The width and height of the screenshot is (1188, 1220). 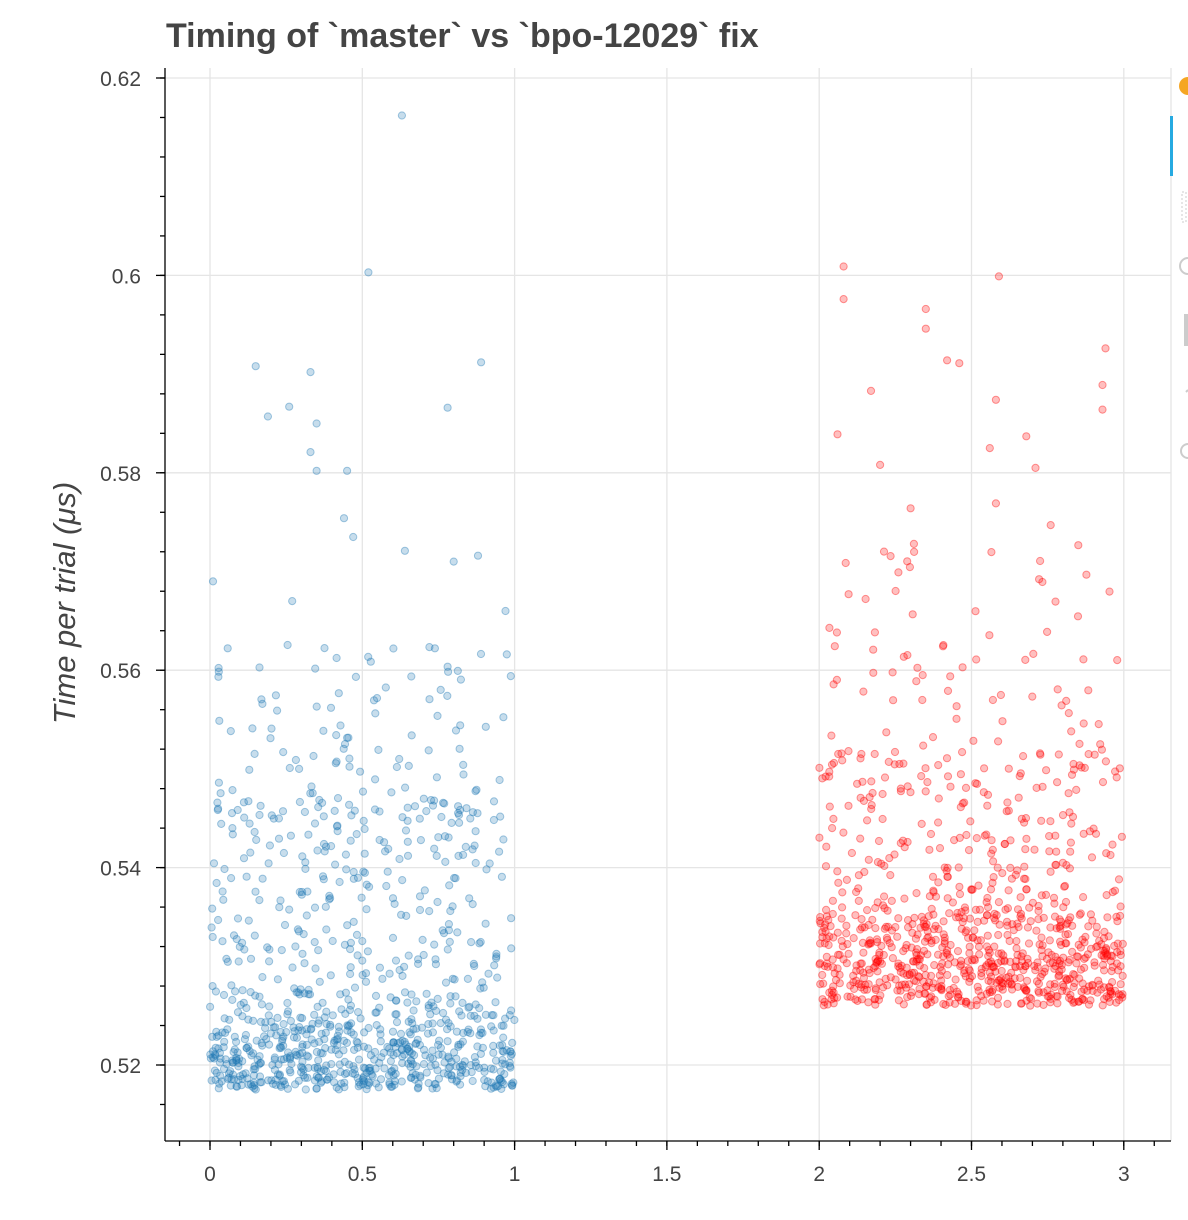 I want to click on plot-toolbar, so click(x=1179, y=268).